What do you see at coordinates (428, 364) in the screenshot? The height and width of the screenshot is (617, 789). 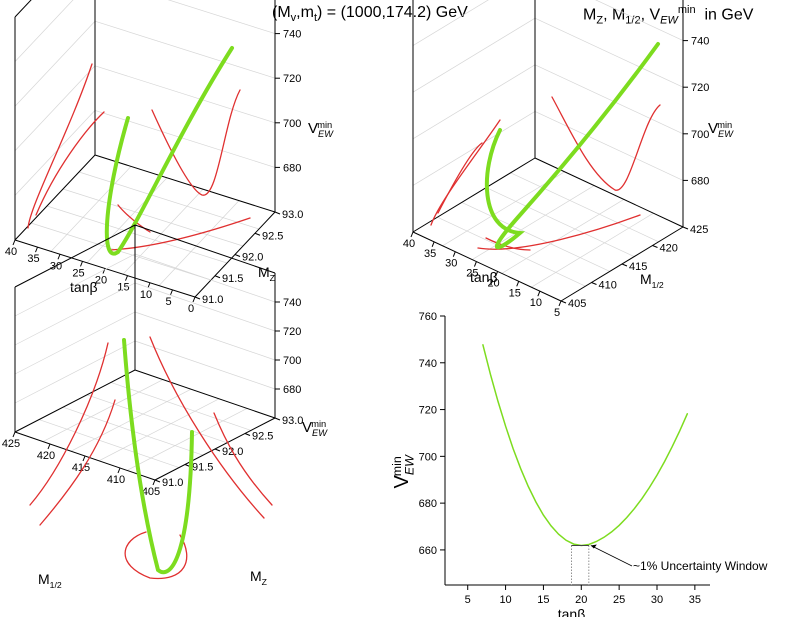 I see `y-tick-label: 740` at bounding box center [428, 364].